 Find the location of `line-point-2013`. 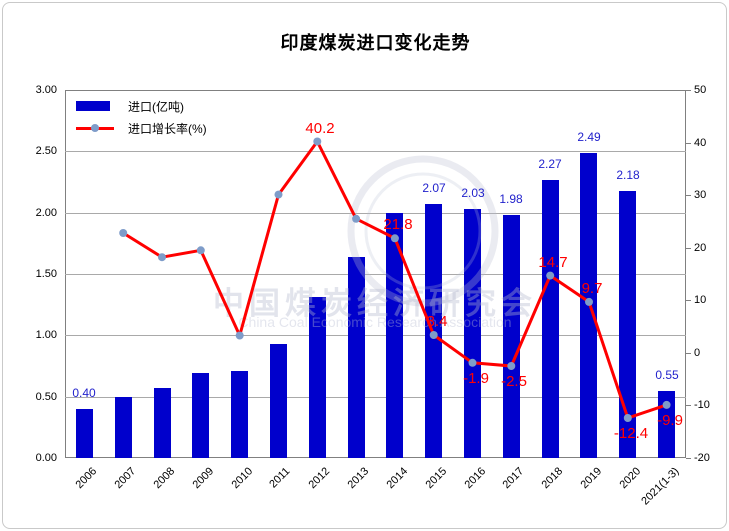

line-point-2013 is located at coordinates (356, 218).